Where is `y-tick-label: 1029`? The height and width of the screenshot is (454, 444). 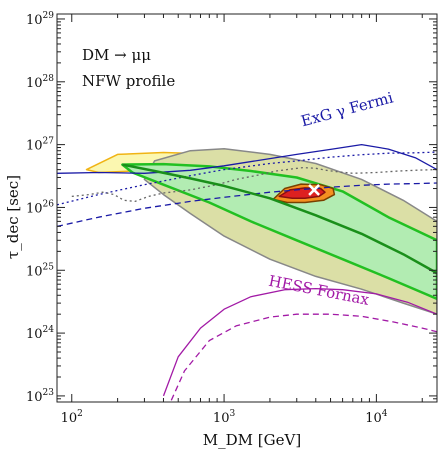
y-tick-label: 1029 is located at coordinates (40, 19).